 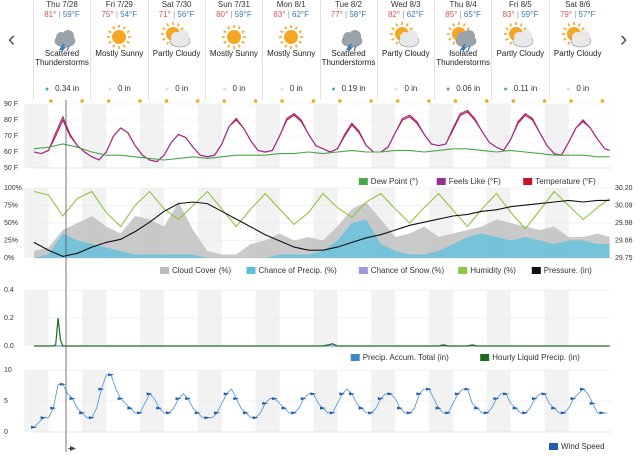 I want to click on day-forecast-card: Fri 7/29 75° | 54°F Mostly Sunny ● 0 in, so click(x=119, y=46).